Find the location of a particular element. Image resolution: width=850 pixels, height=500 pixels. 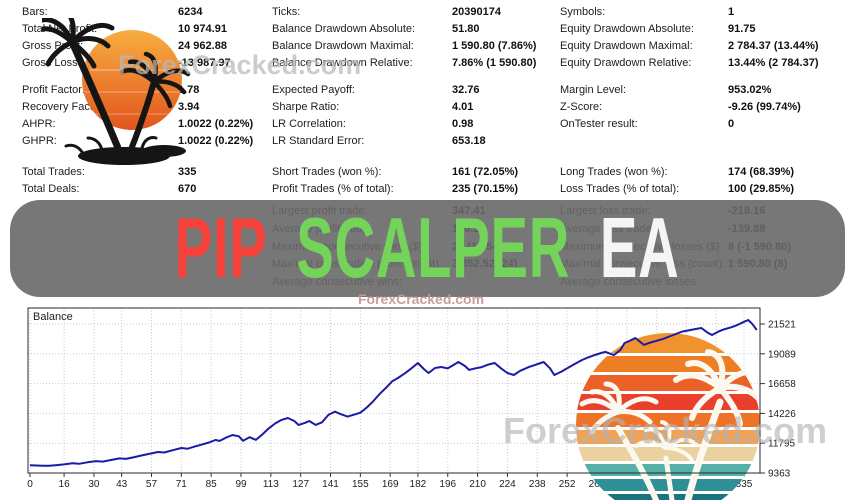

stat-label: Symbols: is located at coordinates (583, 12).